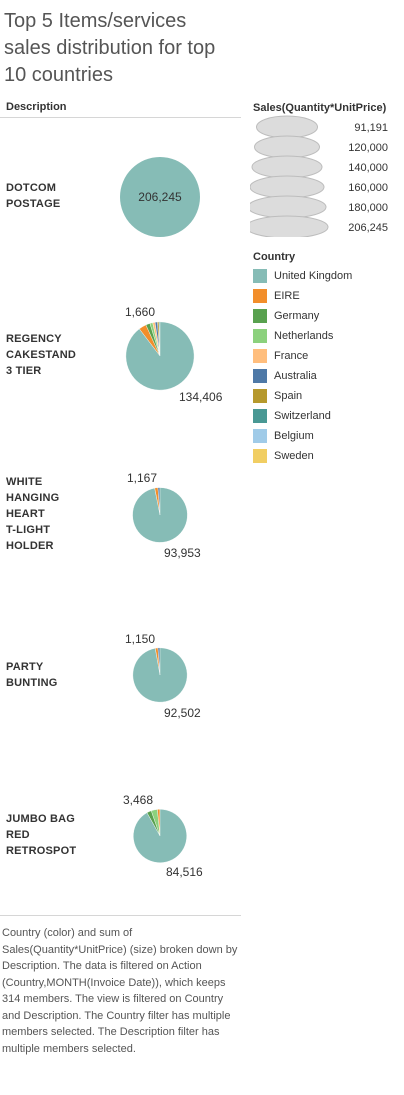 This screenshot has width=404, height=1095. I want to click on legend-label: Germany, so click(296, 316).